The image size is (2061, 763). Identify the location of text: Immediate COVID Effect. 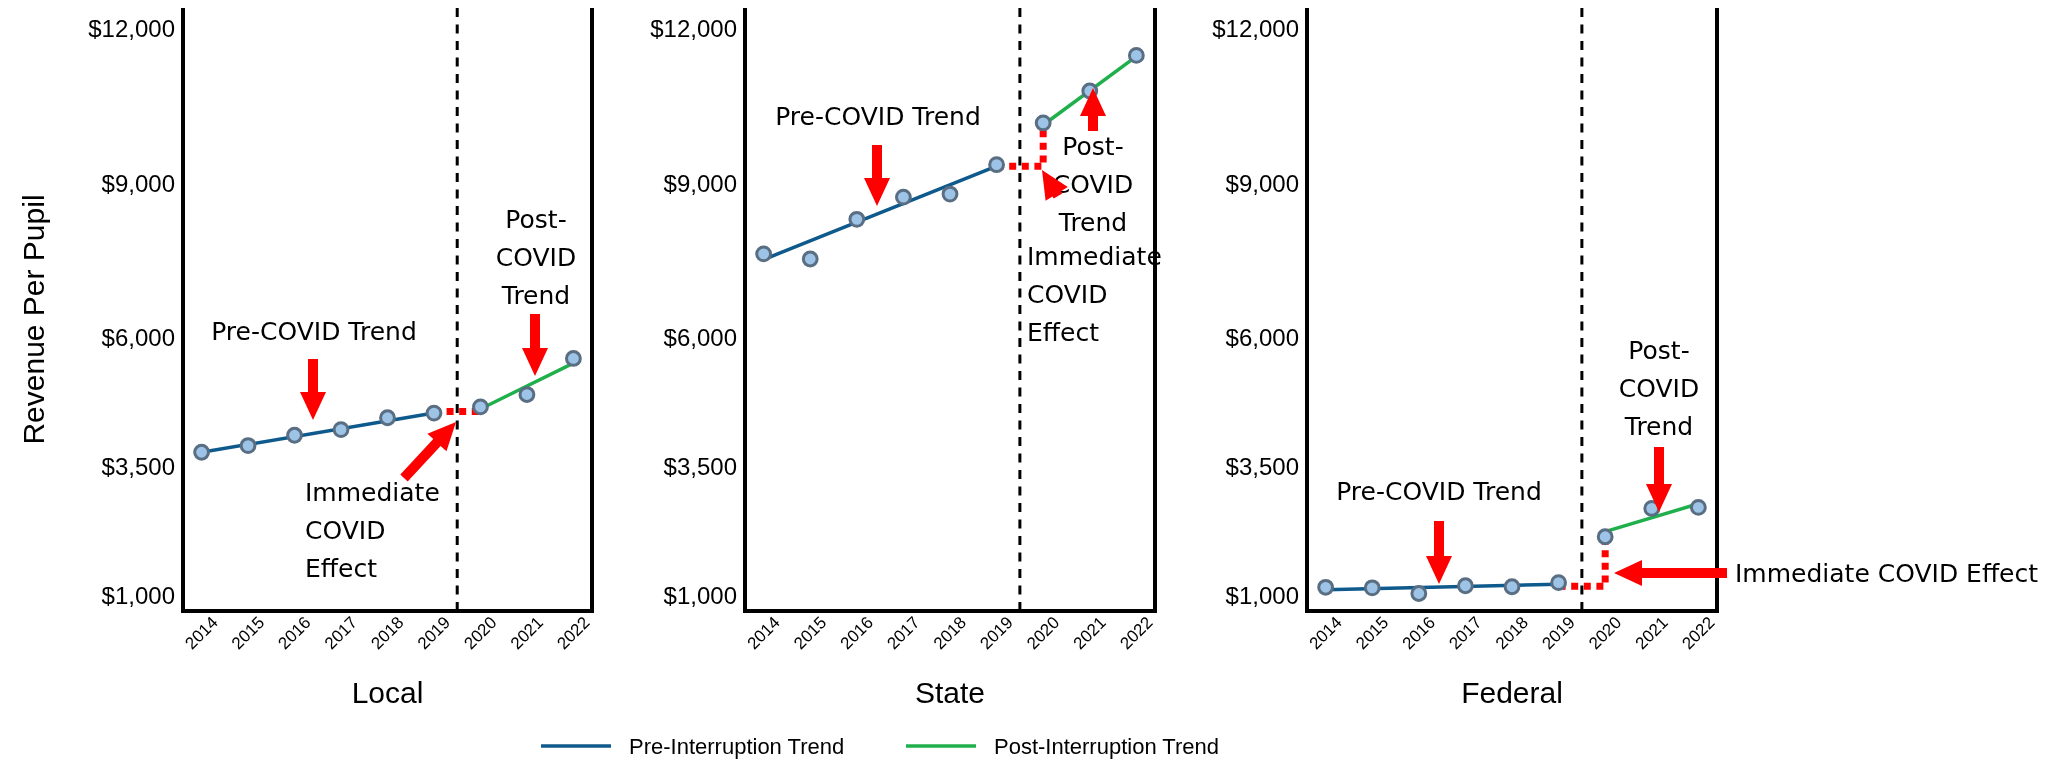
(1887, 573).